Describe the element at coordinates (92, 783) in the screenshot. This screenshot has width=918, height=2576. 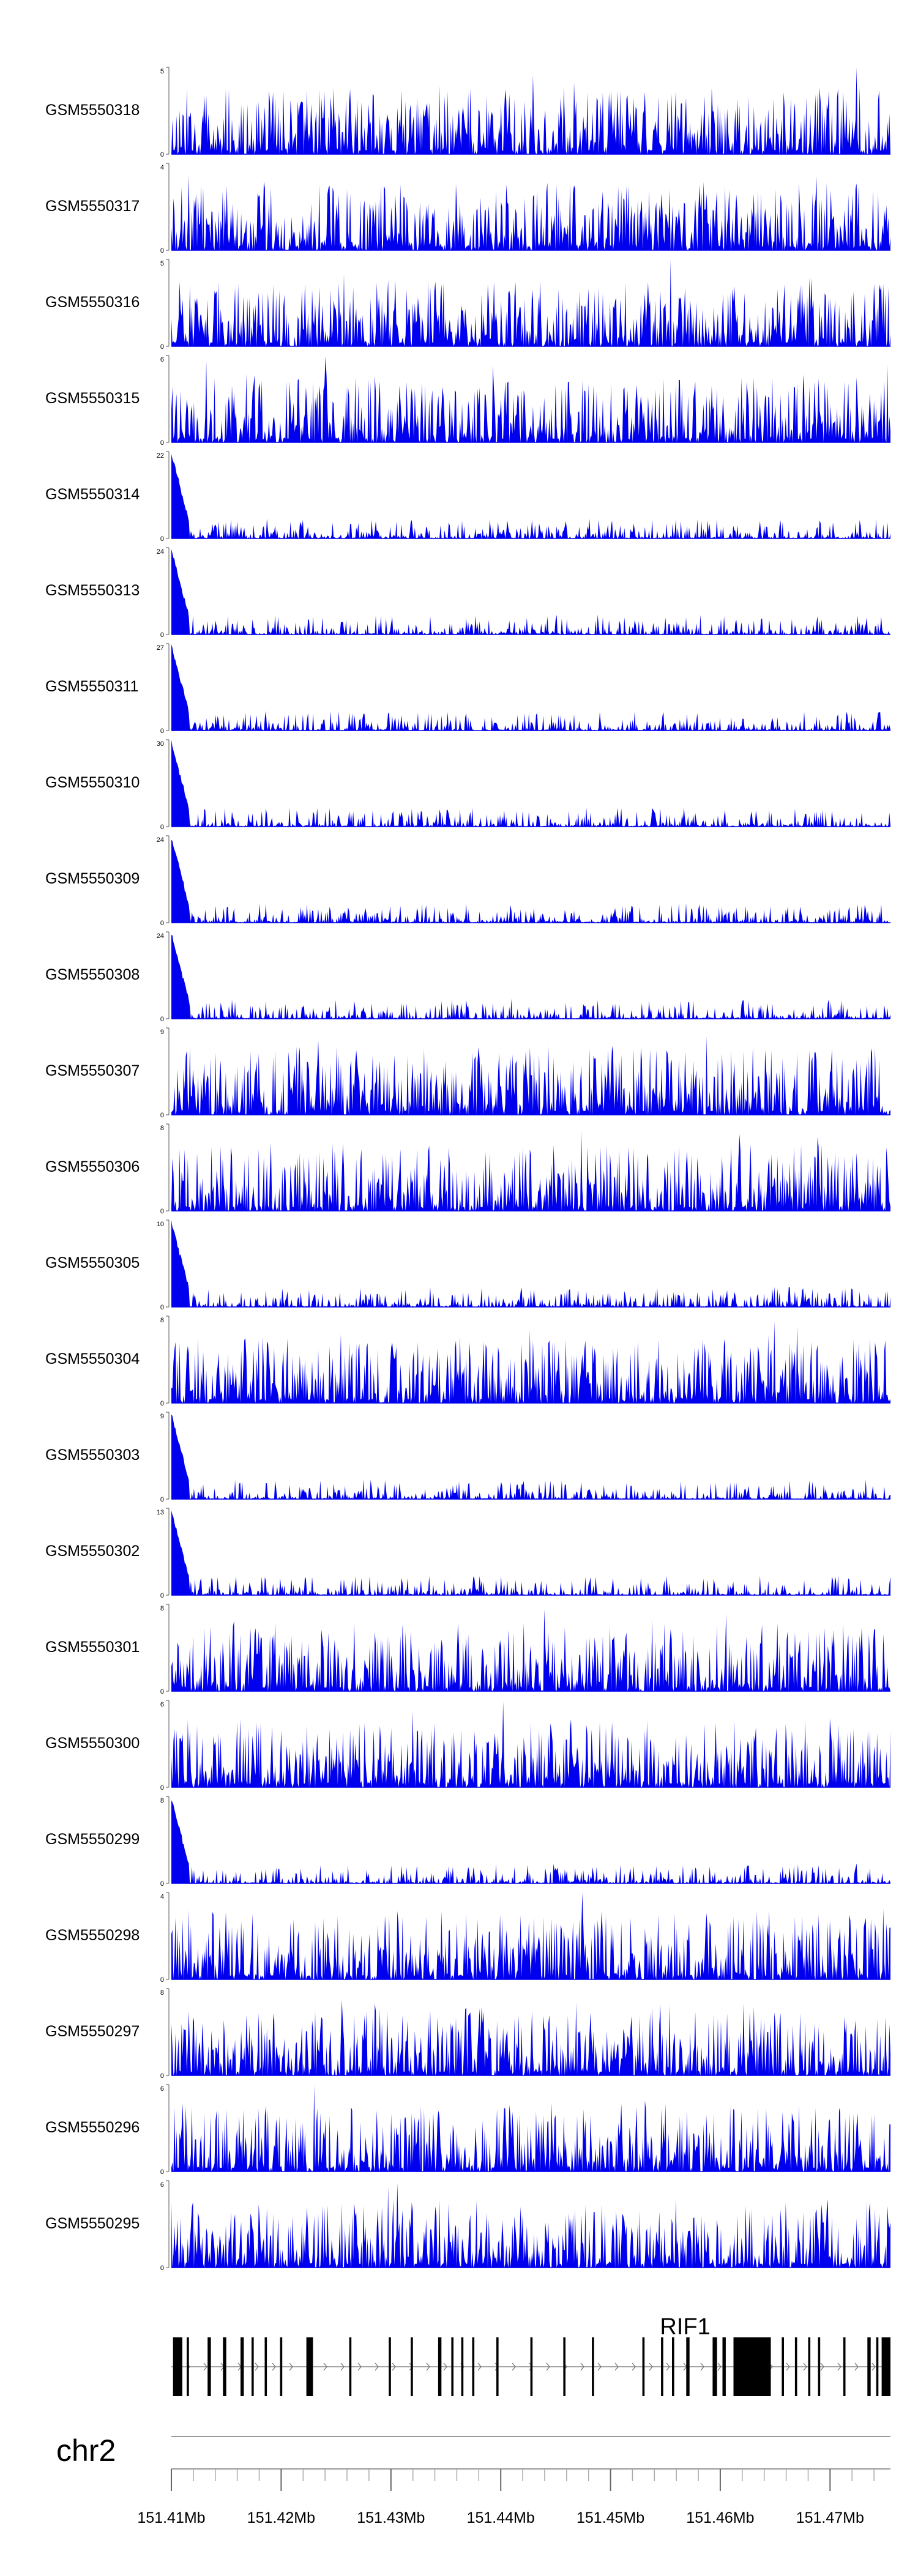
I see `track-label: GSM5550310` at that location.